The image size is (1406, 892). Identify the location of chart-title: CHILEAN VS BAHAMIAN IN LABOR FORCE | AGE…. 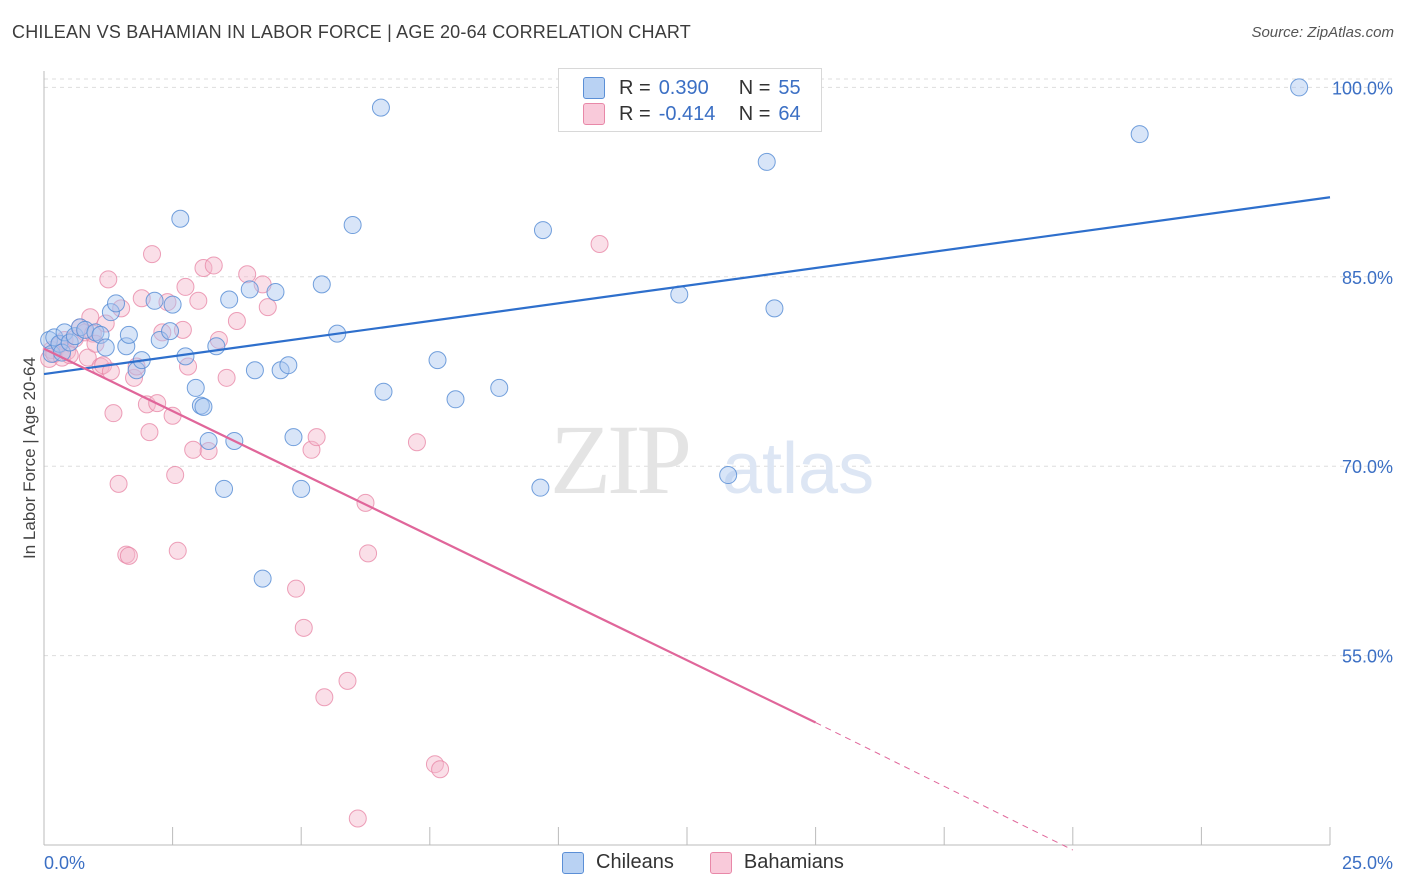
(351, 32).